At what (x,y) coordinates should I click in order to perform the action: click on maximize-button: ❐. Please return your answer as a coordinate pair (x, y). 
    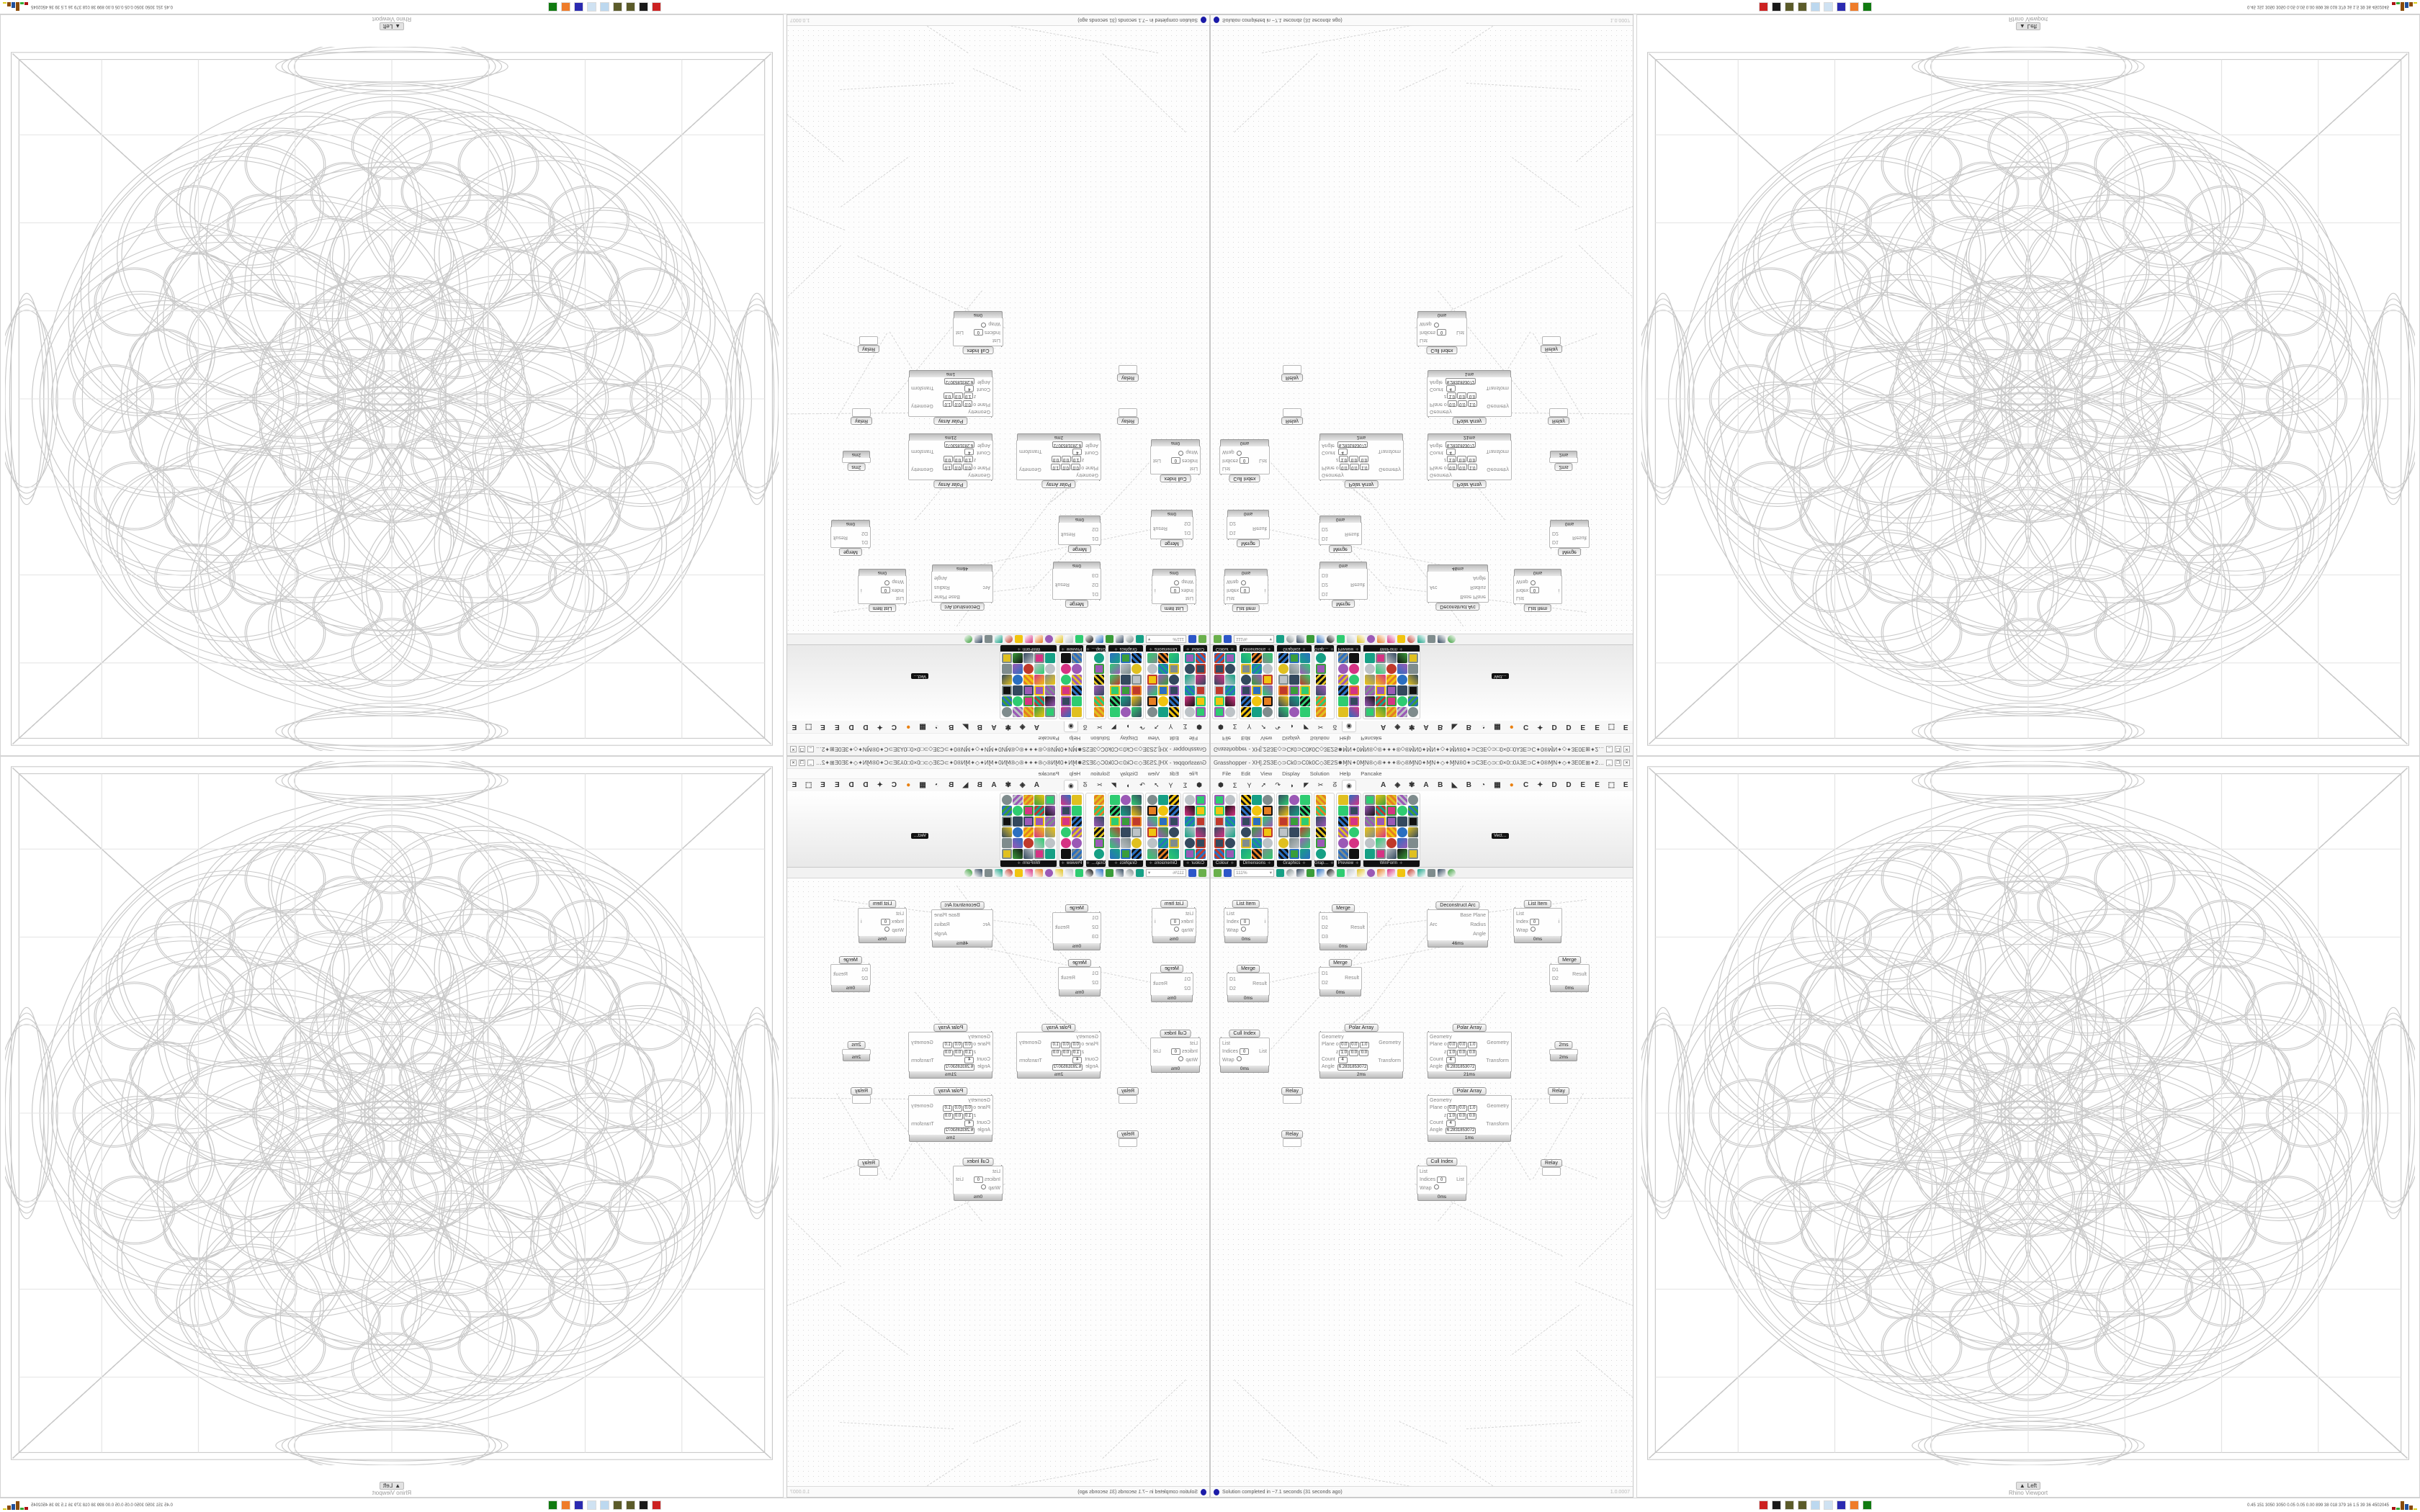
    Looking at the image, I should click on (802, 749).